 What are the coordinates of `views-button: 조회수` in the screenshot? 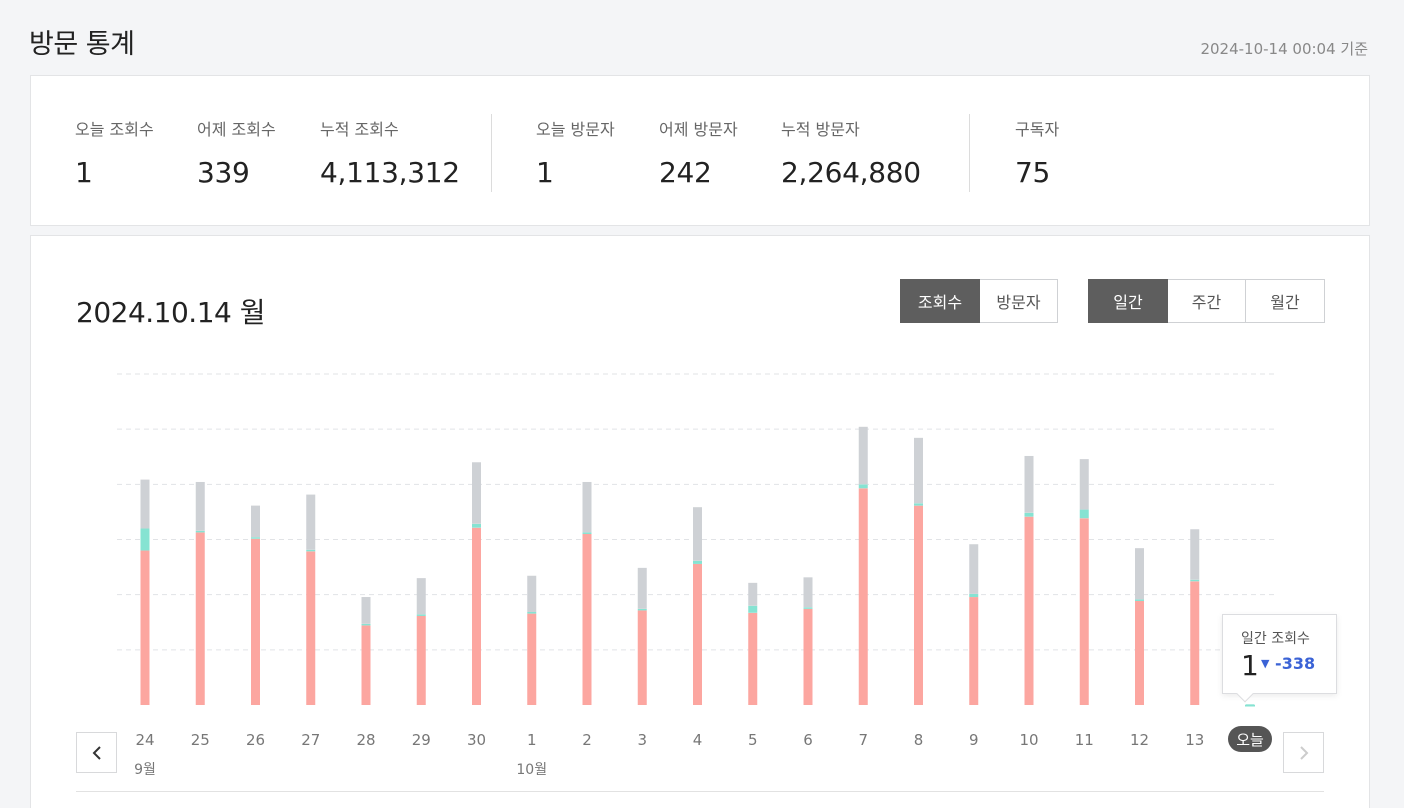 It's located at (940, 301).